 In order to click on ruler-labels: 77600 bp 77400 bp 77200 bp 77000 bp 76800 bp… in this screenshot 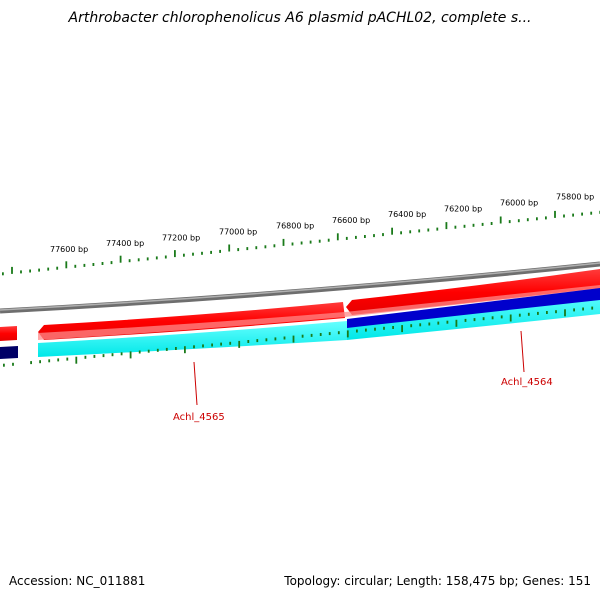, I will do `click(322, 223)`.